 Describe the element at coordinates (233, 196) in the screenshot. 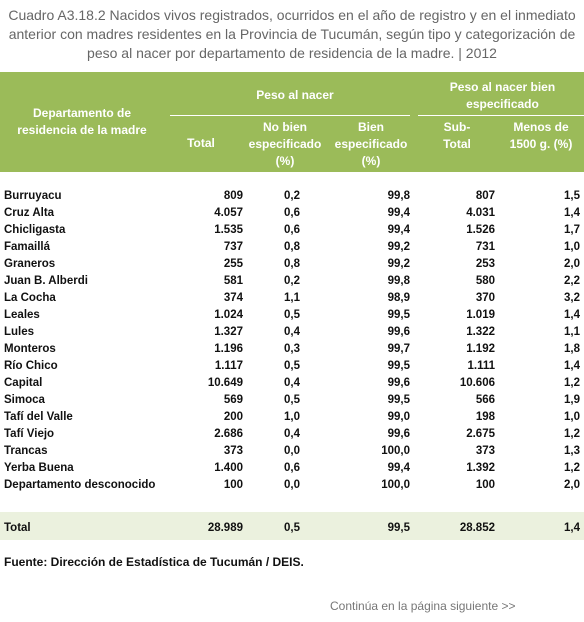

I see `row-value: 809` at that location.